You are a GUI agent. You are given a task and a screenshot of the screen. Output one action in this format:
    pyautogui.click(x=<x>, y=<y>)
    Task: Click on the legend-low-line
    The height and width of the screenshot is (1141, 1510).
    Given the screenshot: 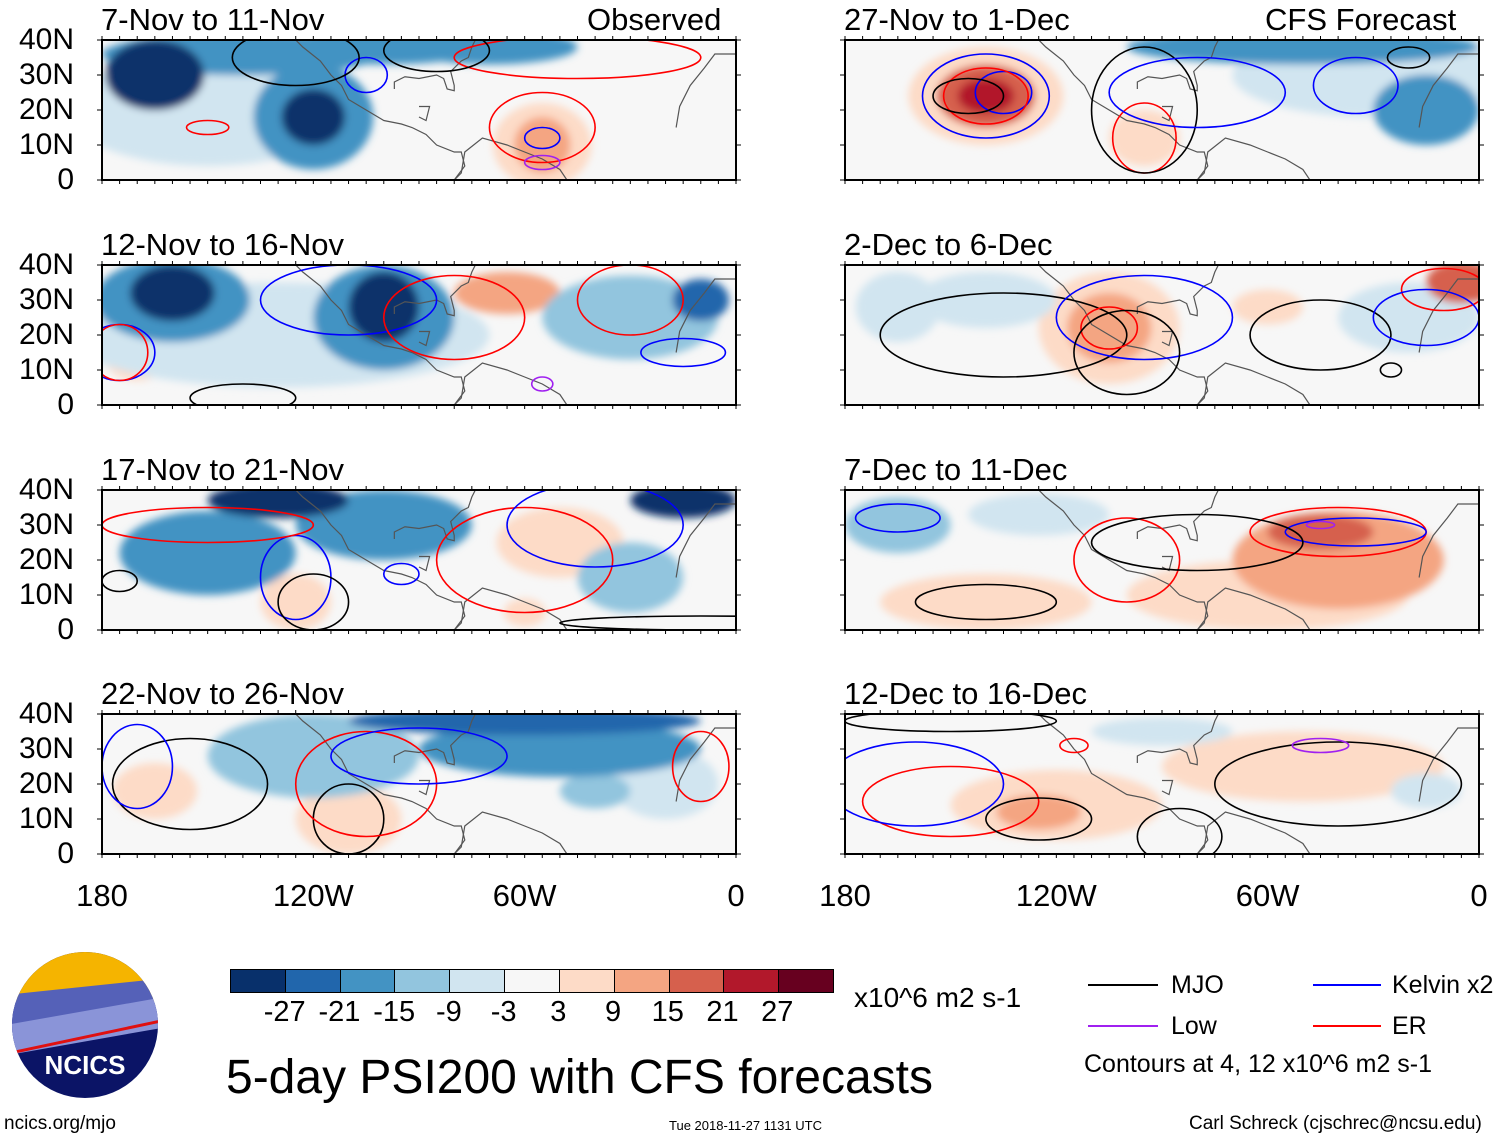 What is the action you would take?
    pyautogui.click(x=1123, y=1026)
    